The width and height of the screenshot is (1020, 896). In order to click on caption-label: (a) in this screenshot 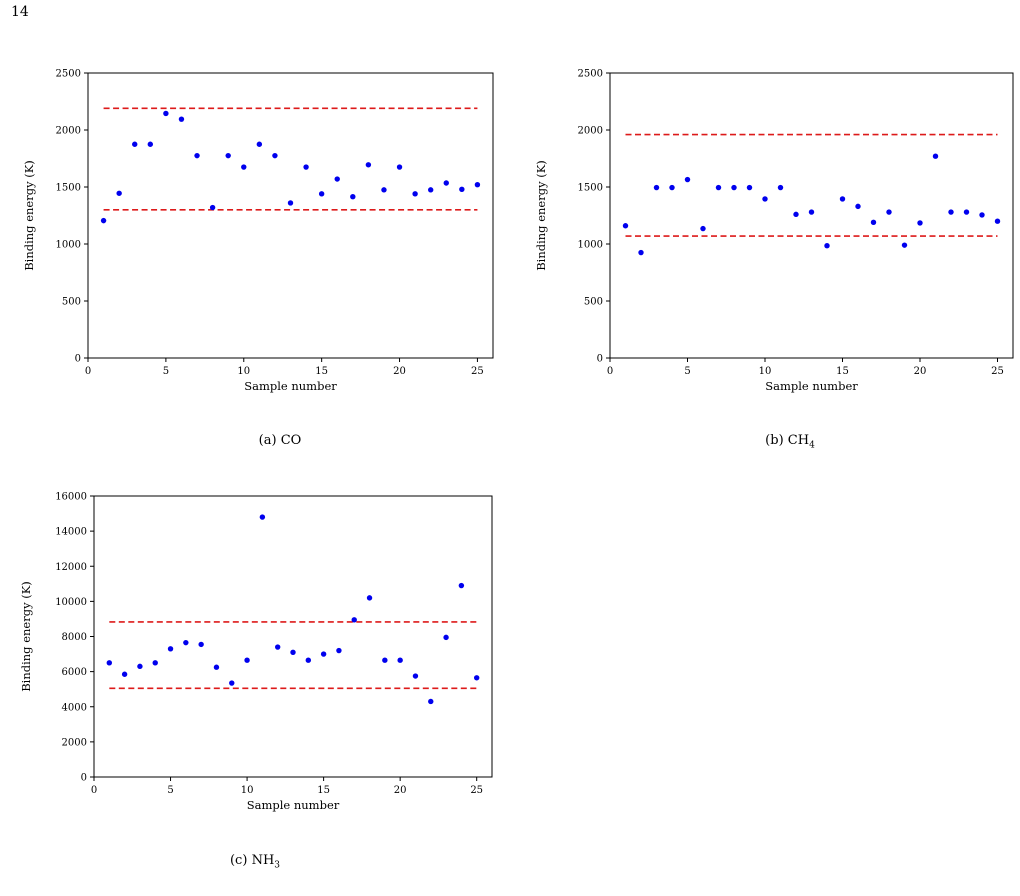, I will do `click(267, 440)`.